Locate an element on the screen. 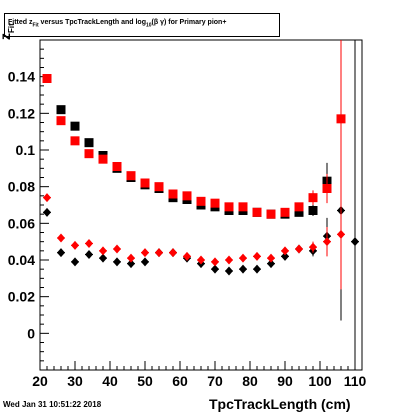 The image size is (400, 414). chart-title-mid: versus TpcTrackLength and log is located at coordinates (92, 22).